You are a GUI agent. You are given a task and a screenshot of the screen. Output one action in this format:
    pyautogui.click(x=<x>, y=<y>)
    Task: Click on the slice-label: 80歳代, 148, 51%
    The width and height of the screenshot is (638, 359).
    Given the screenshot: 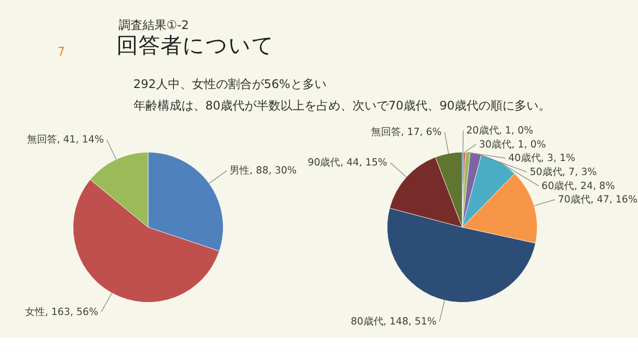 What is the action you would take?
    pyautogui.click(x=393, y=321)
    